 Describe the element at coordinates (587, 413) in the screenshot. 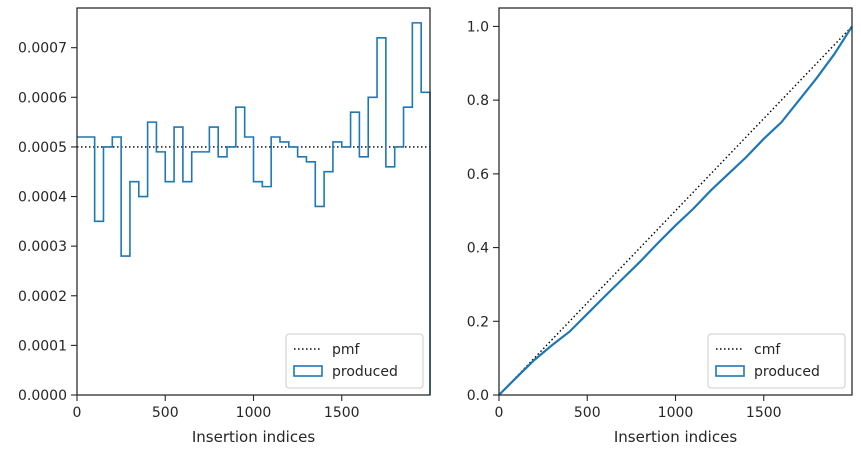

I see `right-x-tick-label: 500` at that location.